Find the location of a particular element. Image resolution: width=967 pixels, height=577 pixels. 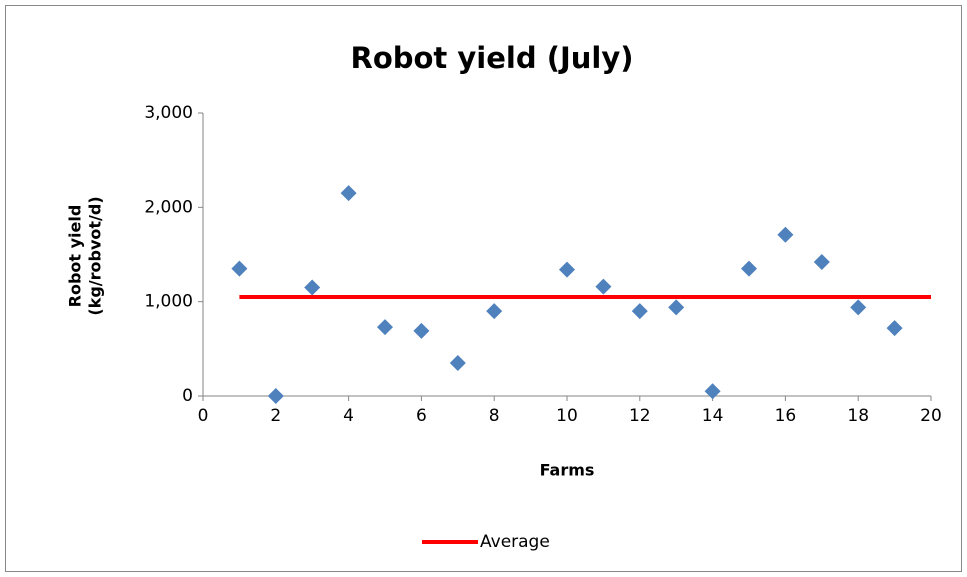

y-tick-label: 3,000 is located at coordinates (168, 113).